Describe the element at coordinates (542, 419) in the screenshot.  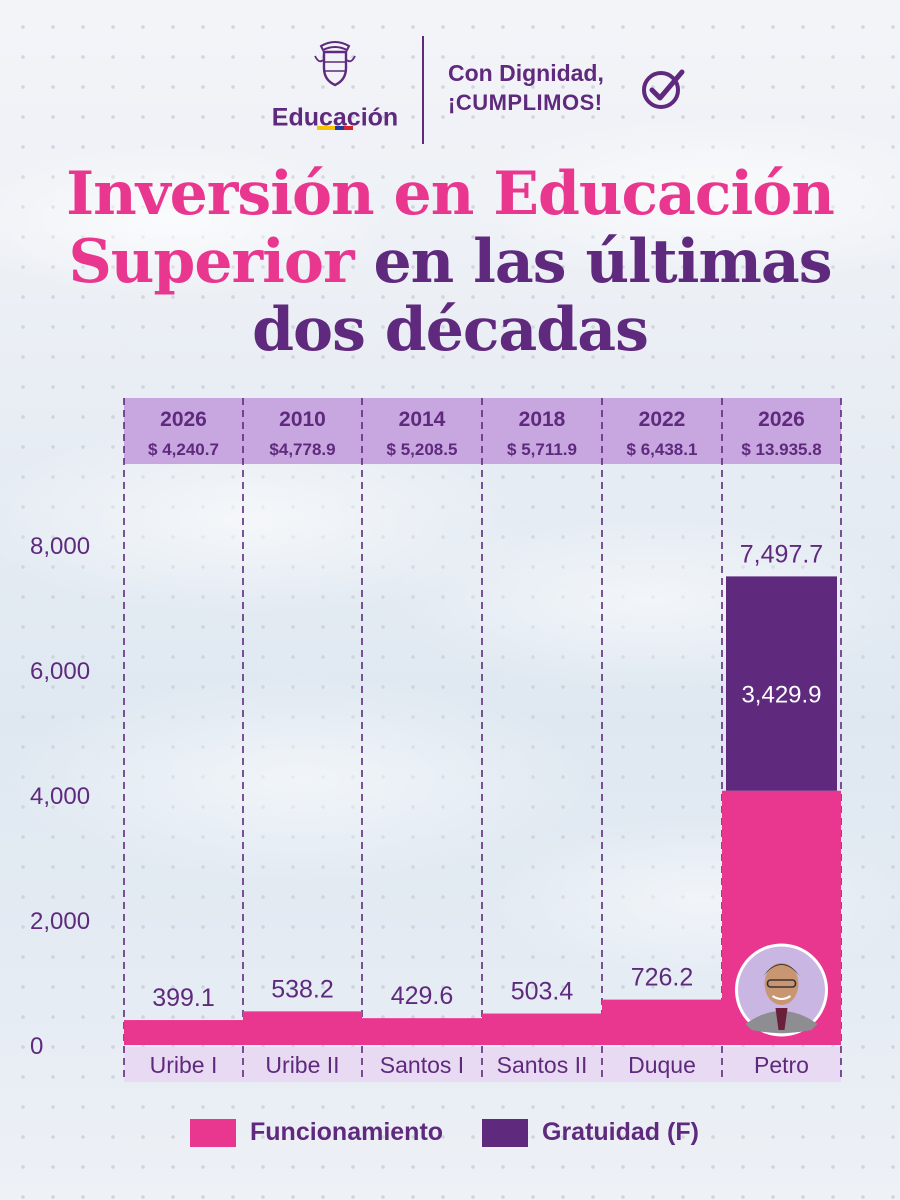
I see `header-year: 2018` at that location.